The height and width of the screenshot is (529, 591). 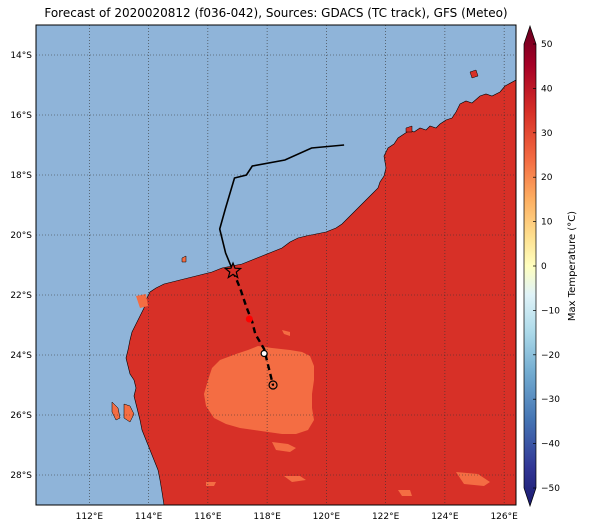 What do you see at coordinates (149, 517) in the screenshot?
I see `lon-tick-label: 114°E` at bounding box center [149, 517].